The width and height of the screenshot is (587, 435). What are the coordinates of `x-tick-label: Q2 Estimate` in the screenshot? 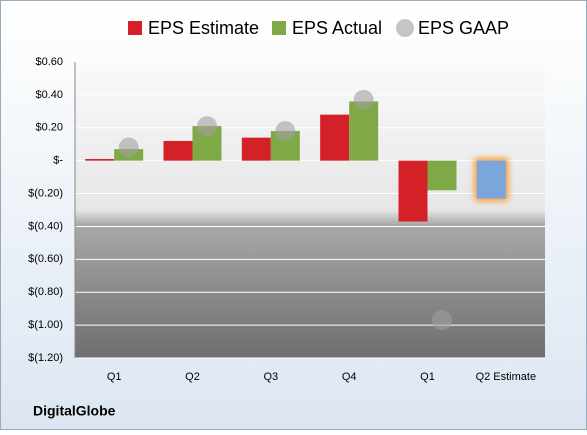 It's located at (506, 377).